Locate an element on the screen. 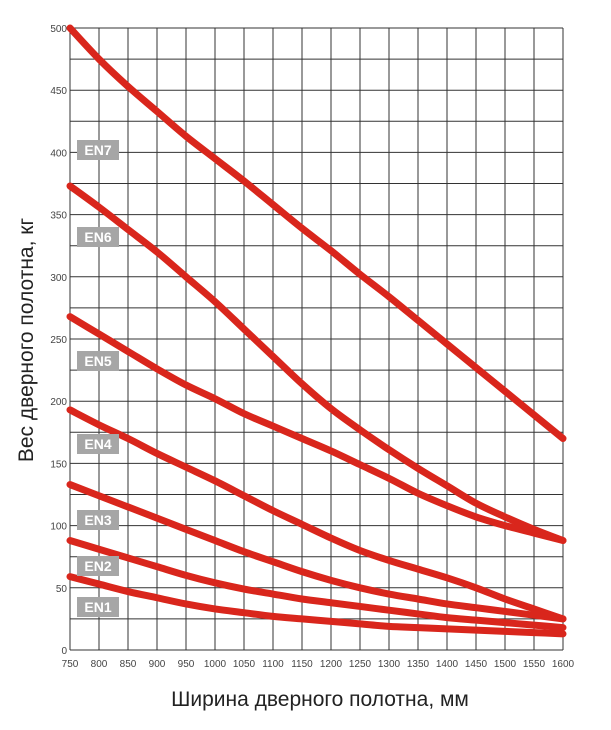 The height and width of the screenshot is (730, 611). series-line-en2 is located at coordinates (316, 584).